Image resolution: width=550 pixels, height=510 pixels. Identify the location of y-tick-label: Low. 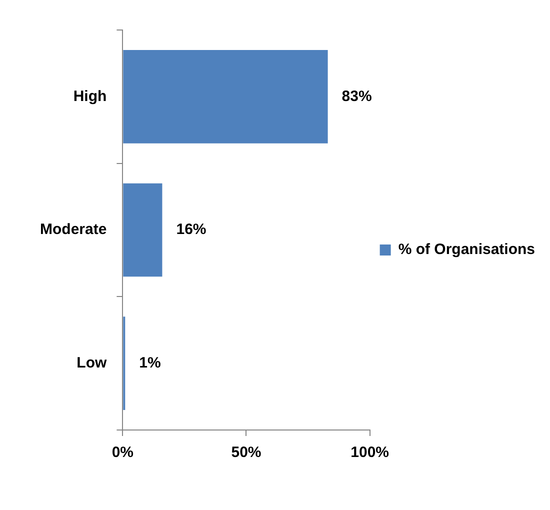
(92, 363).